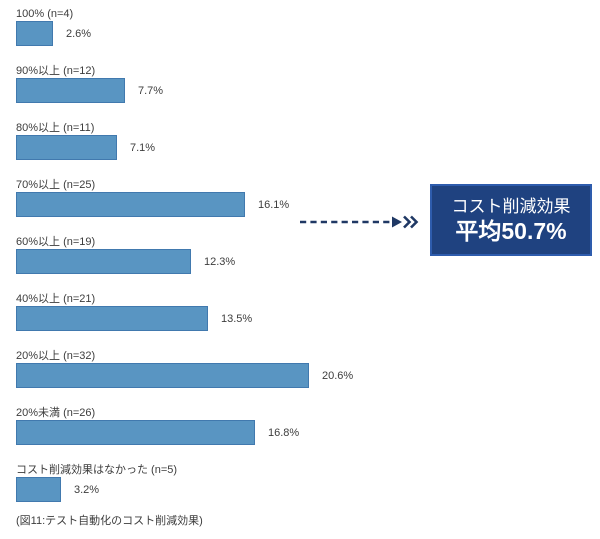 Image resolution: width=600 pixels, height=539 pixels. What do you see at coordinates (56, 299) in the screenshot?
I see `bar-category-label: 40%以上 (n=21)` at bounding box center [56, 299].